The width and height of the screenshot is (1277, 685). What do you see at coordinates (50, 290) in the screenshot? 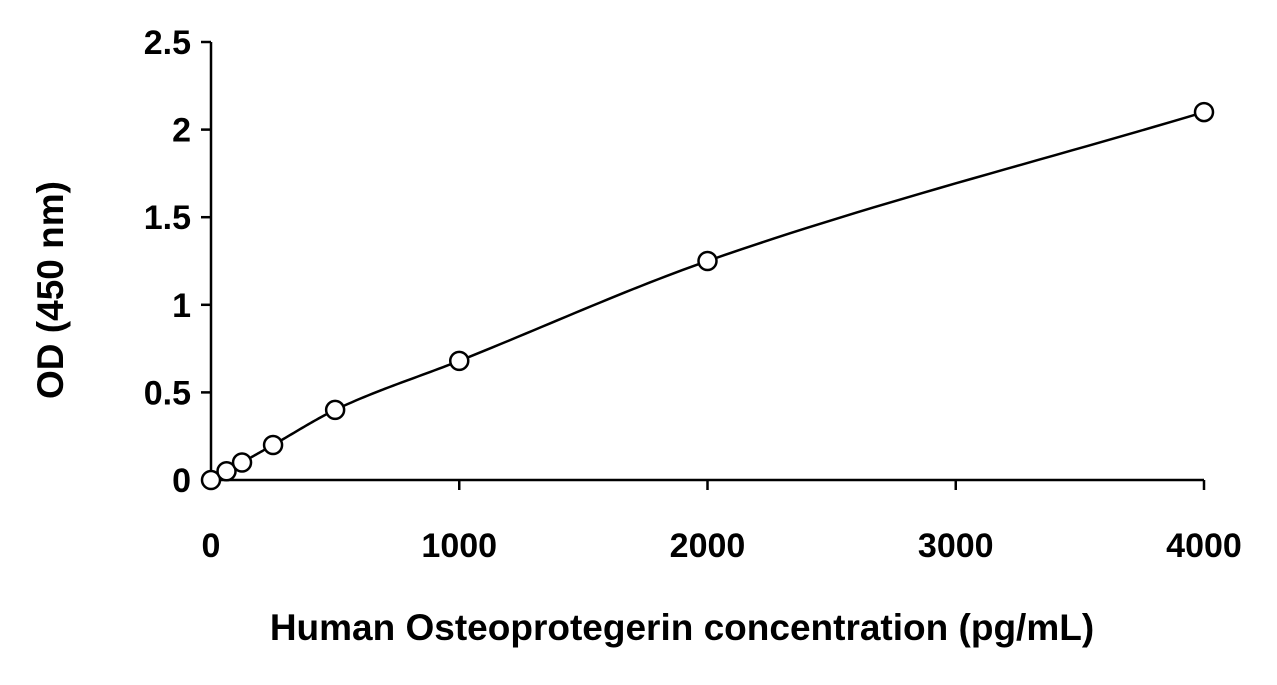
I see `y-axis-title: OD (450 nm)` at bounding box center [50, 290].